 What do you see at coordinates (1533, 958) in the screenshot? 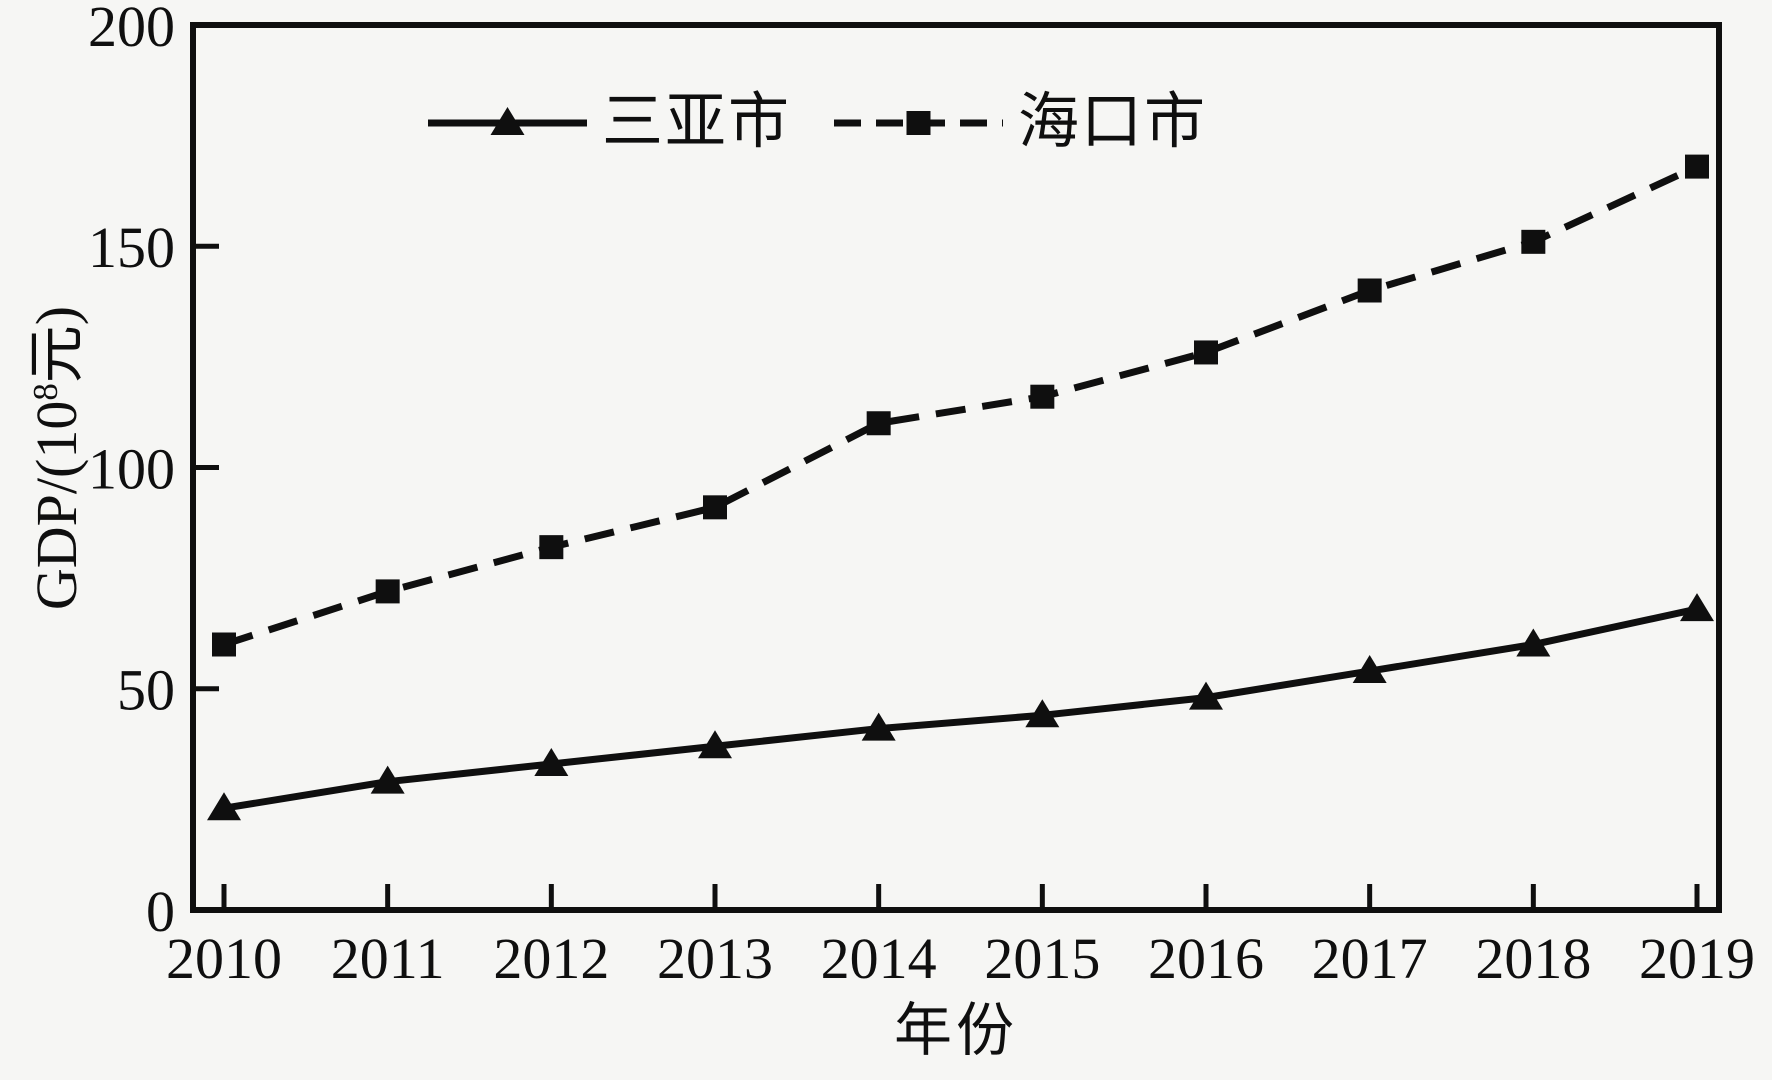
I see `x-tick-label: 2018` at bounding box center [1533, 958].